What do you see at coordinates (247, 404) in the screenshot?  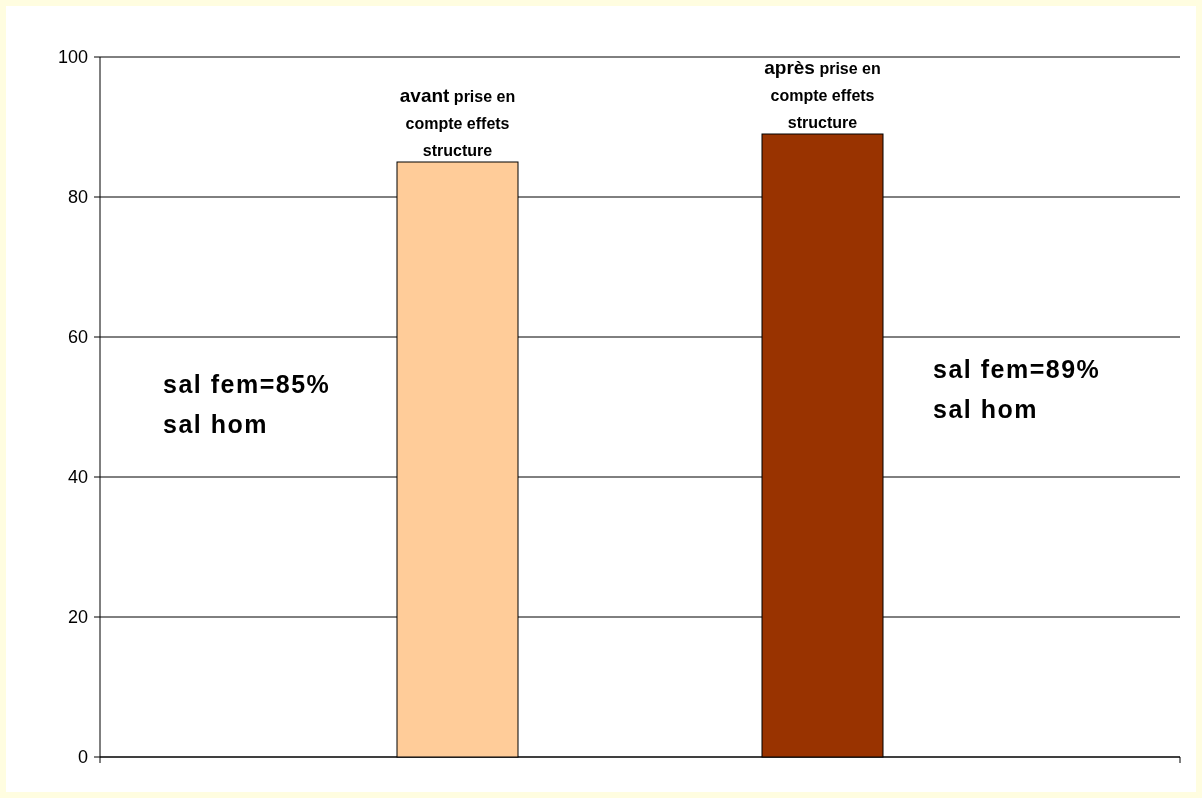 I see `annotation: sal fem=85% sal hom` at bounding box center [247, 404].